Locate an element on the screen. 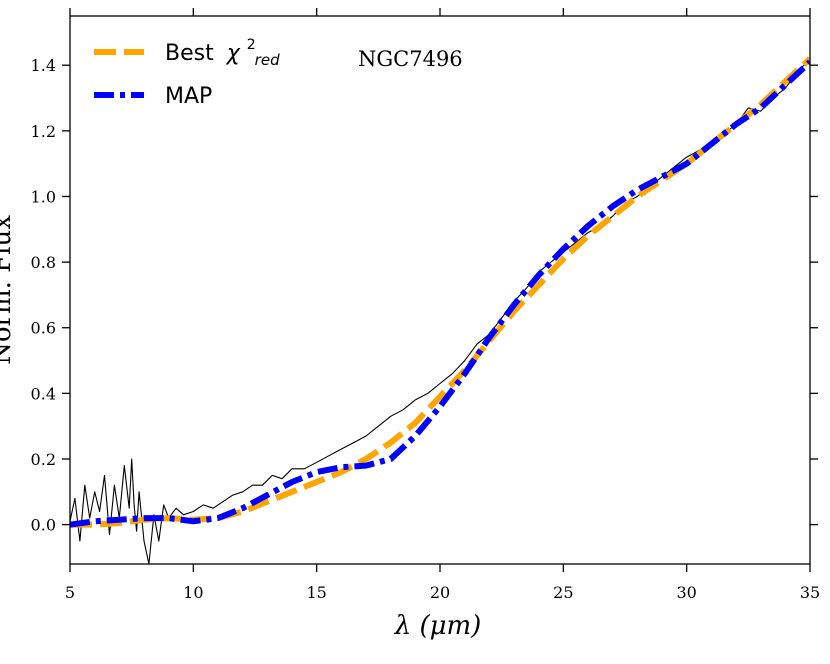  y-tick-label-0: 0.0 is located at coordinates (43, 525).